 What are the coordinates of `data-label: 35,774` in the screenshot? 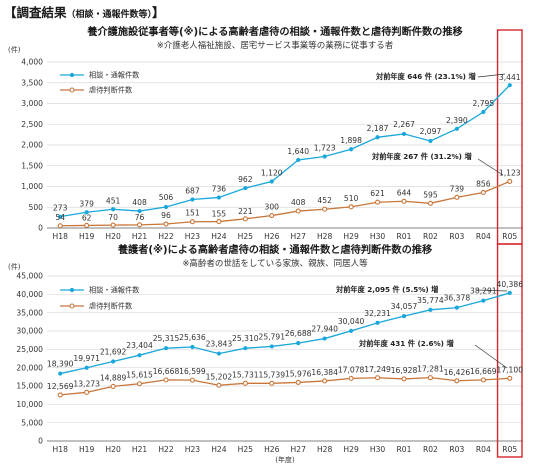 It's located at (430, 300).